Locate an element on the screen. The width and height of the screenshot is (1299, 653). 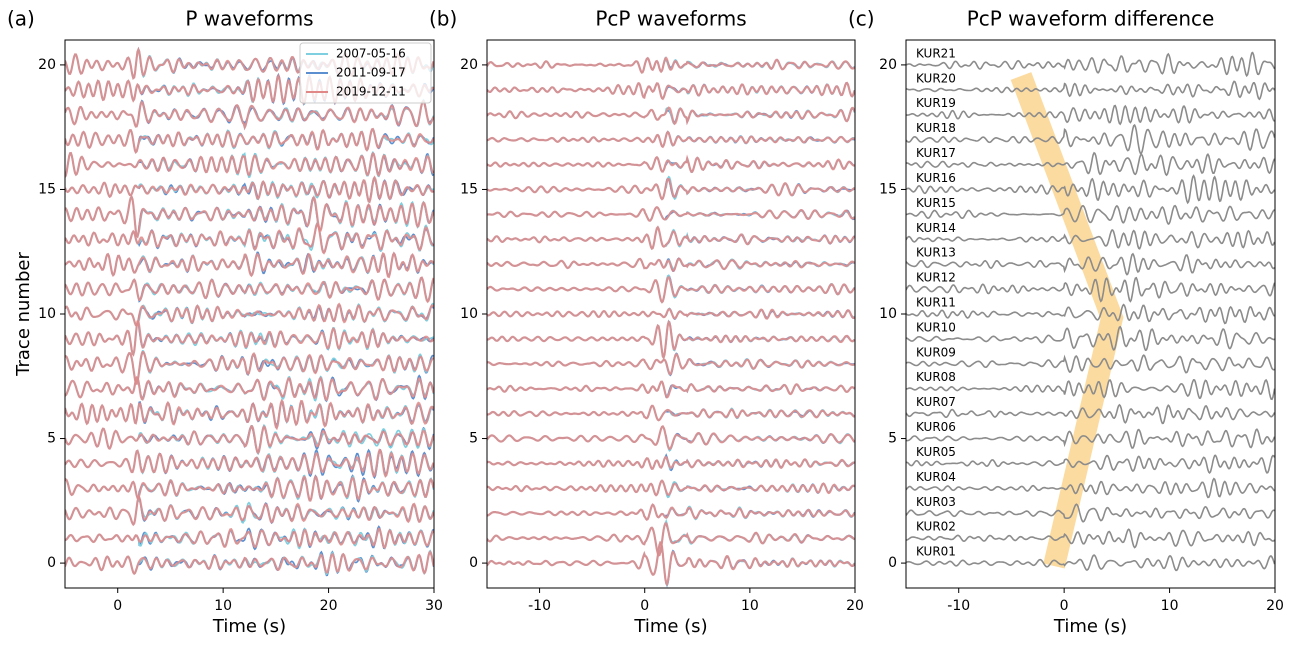
chart-title: PcP waveforms is located at coordinates (670, 19).